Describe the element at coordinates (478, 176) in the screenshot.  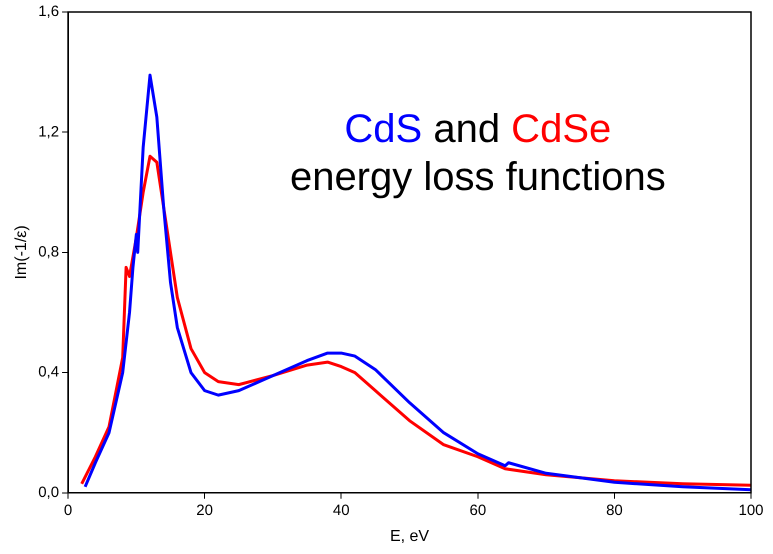
I see `annotation: energy loss functions` at that location.